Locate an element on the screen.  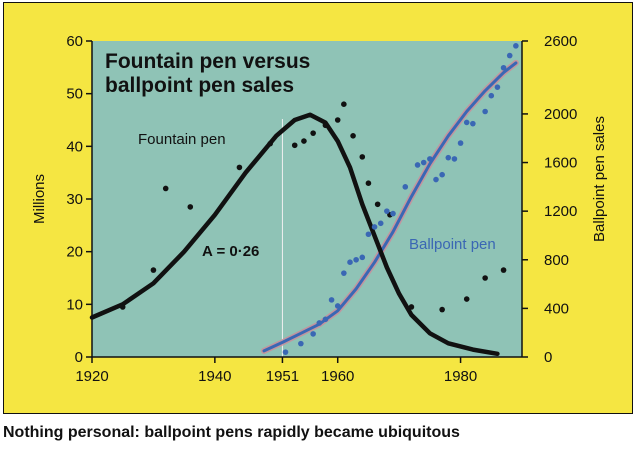
x-tick-label: 1940 is located at coordinates (214, 376).